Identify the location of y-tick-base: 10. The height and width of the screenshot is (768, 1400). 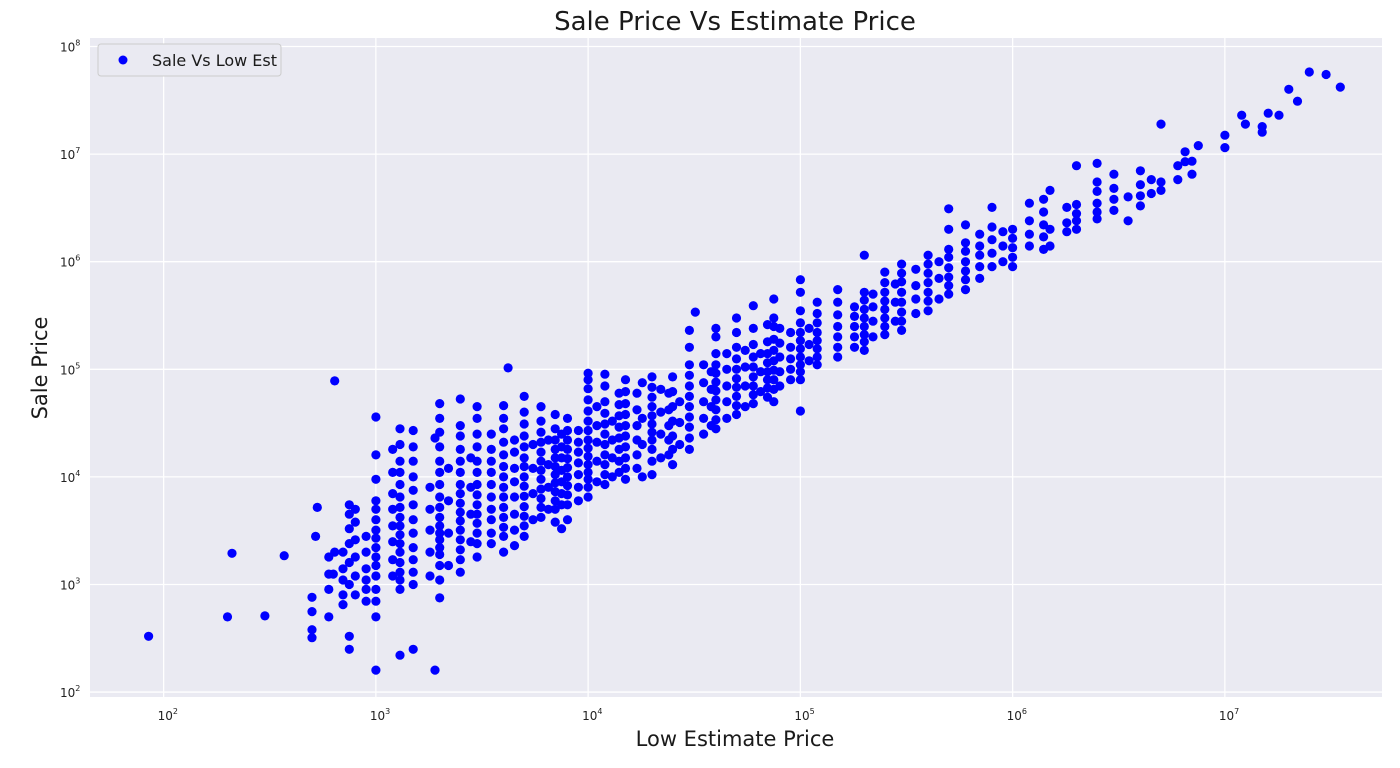
(67, 585).